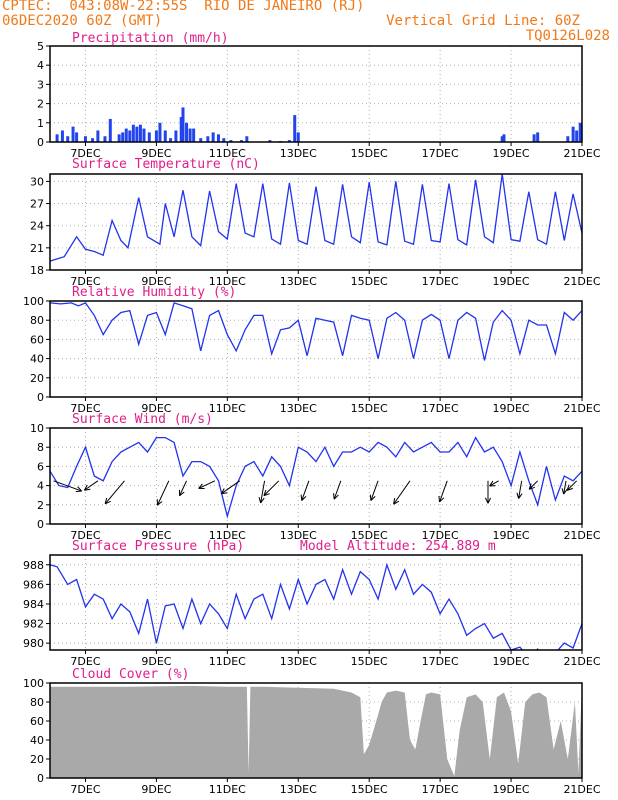 The height and width of the screenshot is (800, 618). Describe the element at coordinates (33, 565) in the screenshot. I see `y-tick-label: 988` at that location.